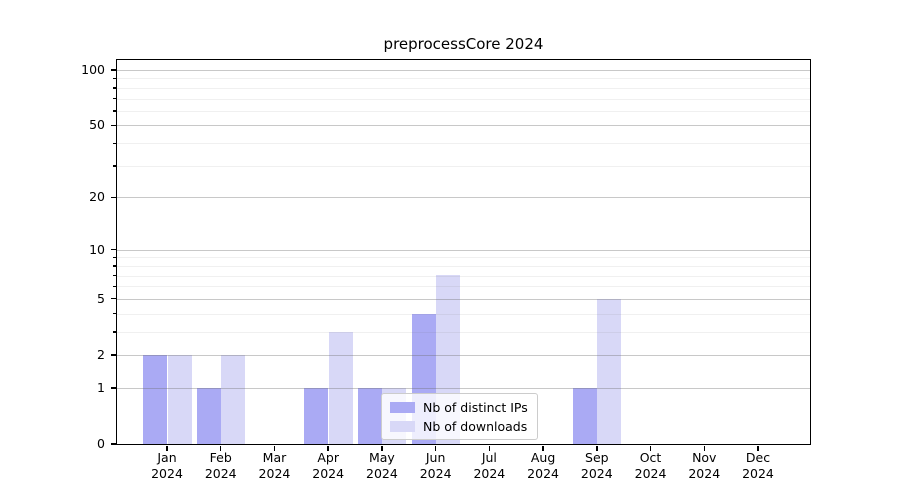 This screenshot has height=500, width=900. Describe the element at coordinates (435, 465) in the screenshot. I see `x-tick-label-jun: Jun 2024` at that location.